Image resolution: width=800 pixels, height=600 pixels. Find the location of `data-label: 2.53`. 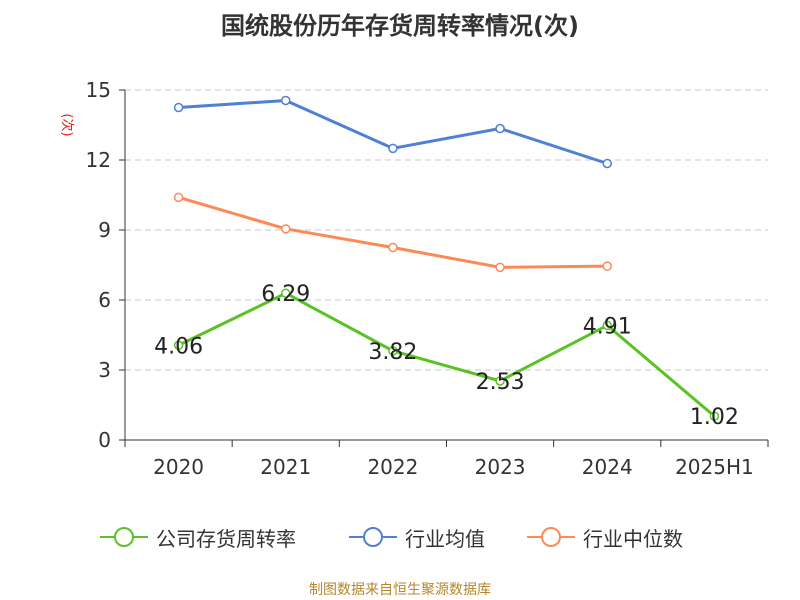

data-label: 2.53 is located at coordinates (500, 382).